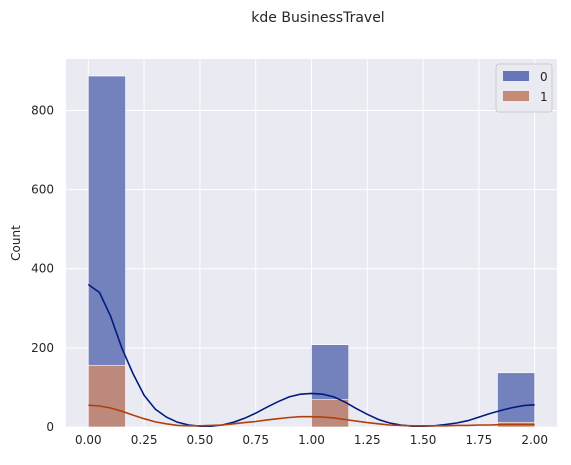 This screenshot has height=465, width=571. I want to click on y-axis-ticks: 0 200 400 600 800, so click(42, 268).